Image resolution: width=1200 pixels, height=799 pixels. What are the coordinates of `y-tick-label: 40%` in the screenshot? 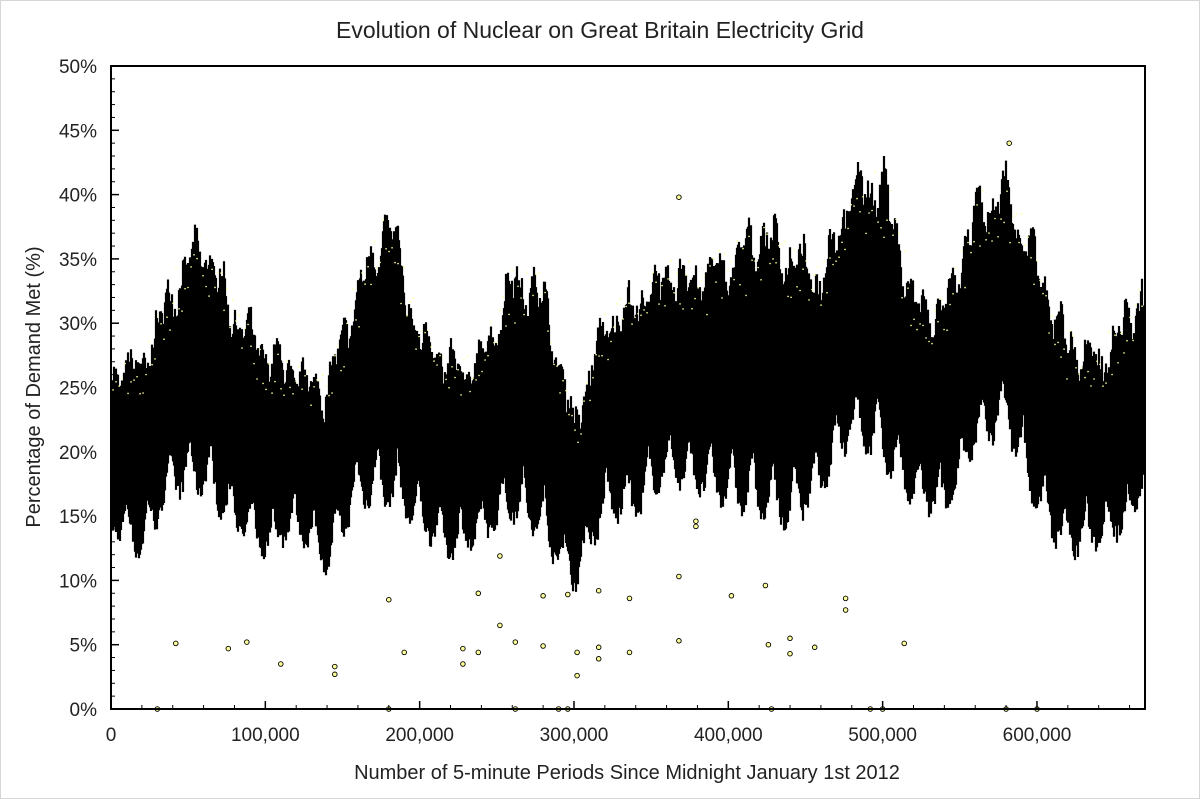 It's located at (78, 196).